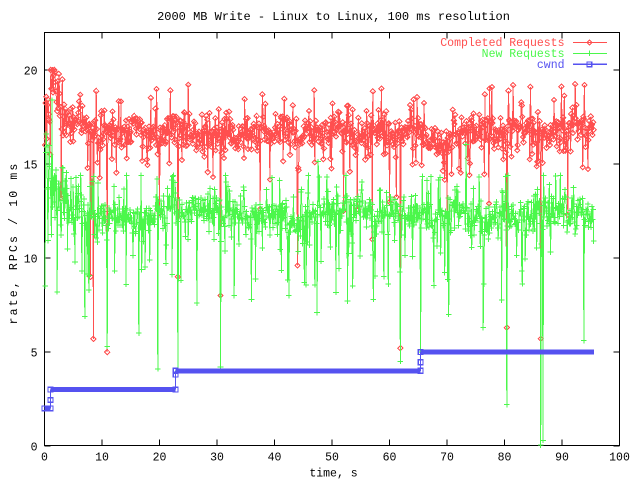 The width and height of the screenshot is (640, 480). Describe the element at coordinates (14, 243) in the screenshot. I see `svg-text: rate, RPCs / 10 ms` at that location.